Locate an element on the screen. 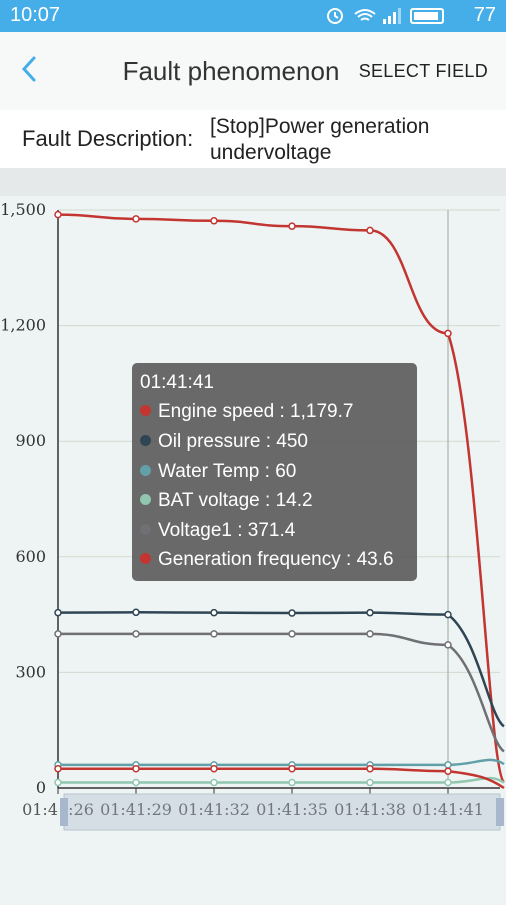 This screenshot has height=905, width=506. status-icons is located at coordinates (387, 18).